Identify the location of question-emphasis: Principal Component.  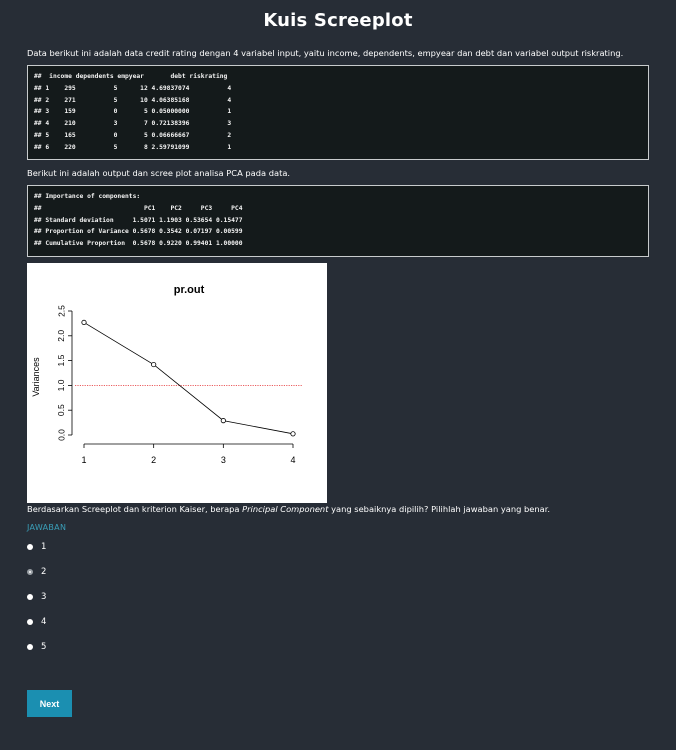
(285, 509).